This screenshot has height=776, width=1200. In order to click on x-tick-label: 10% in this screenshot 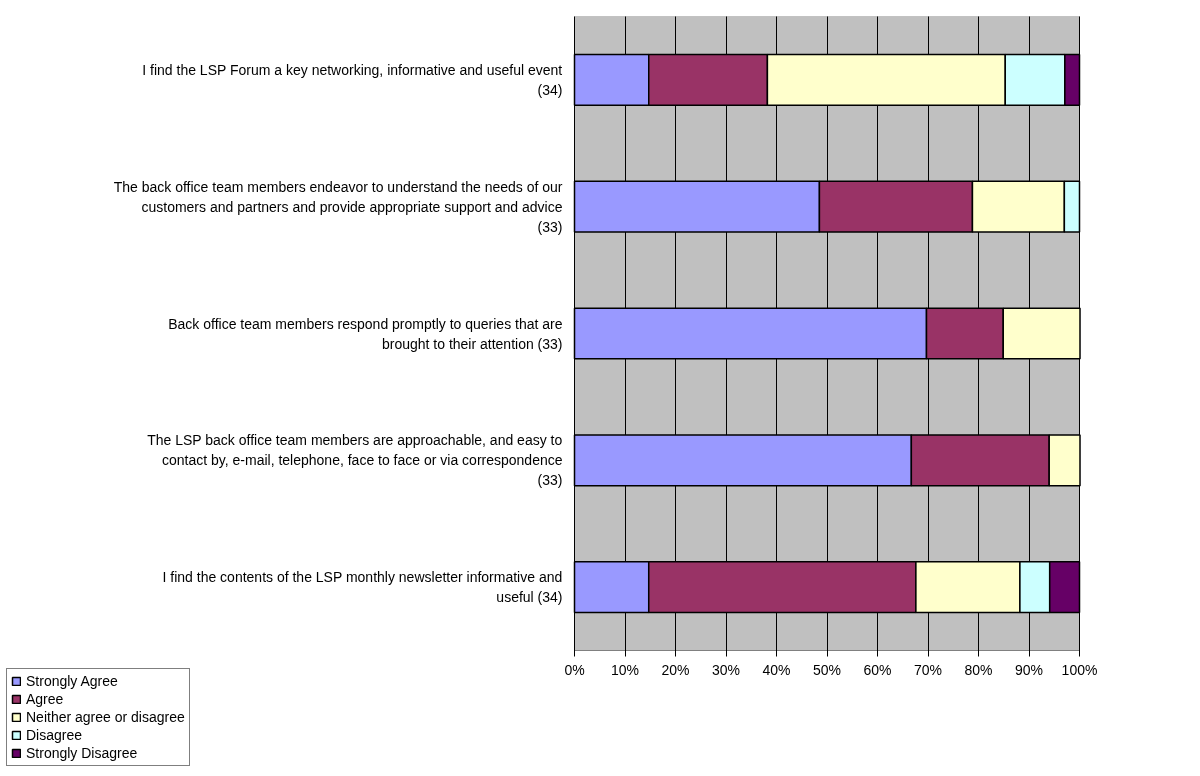, I will do `click(625, 669)`.